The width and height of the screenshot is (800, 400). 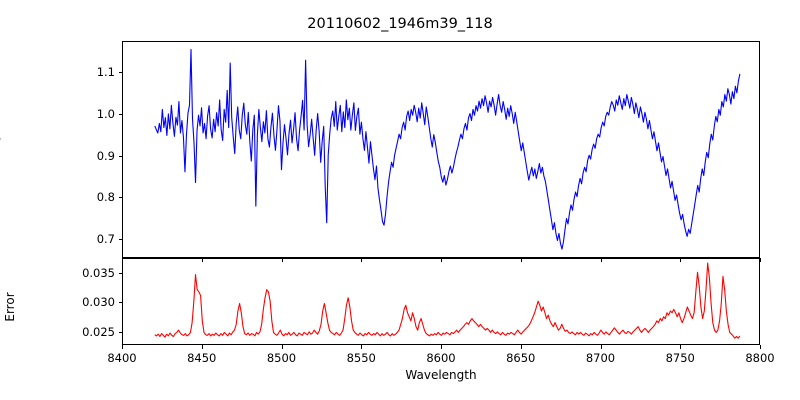 I want to click on x-axis-label: Wavelength, so click(x=441, y=375).